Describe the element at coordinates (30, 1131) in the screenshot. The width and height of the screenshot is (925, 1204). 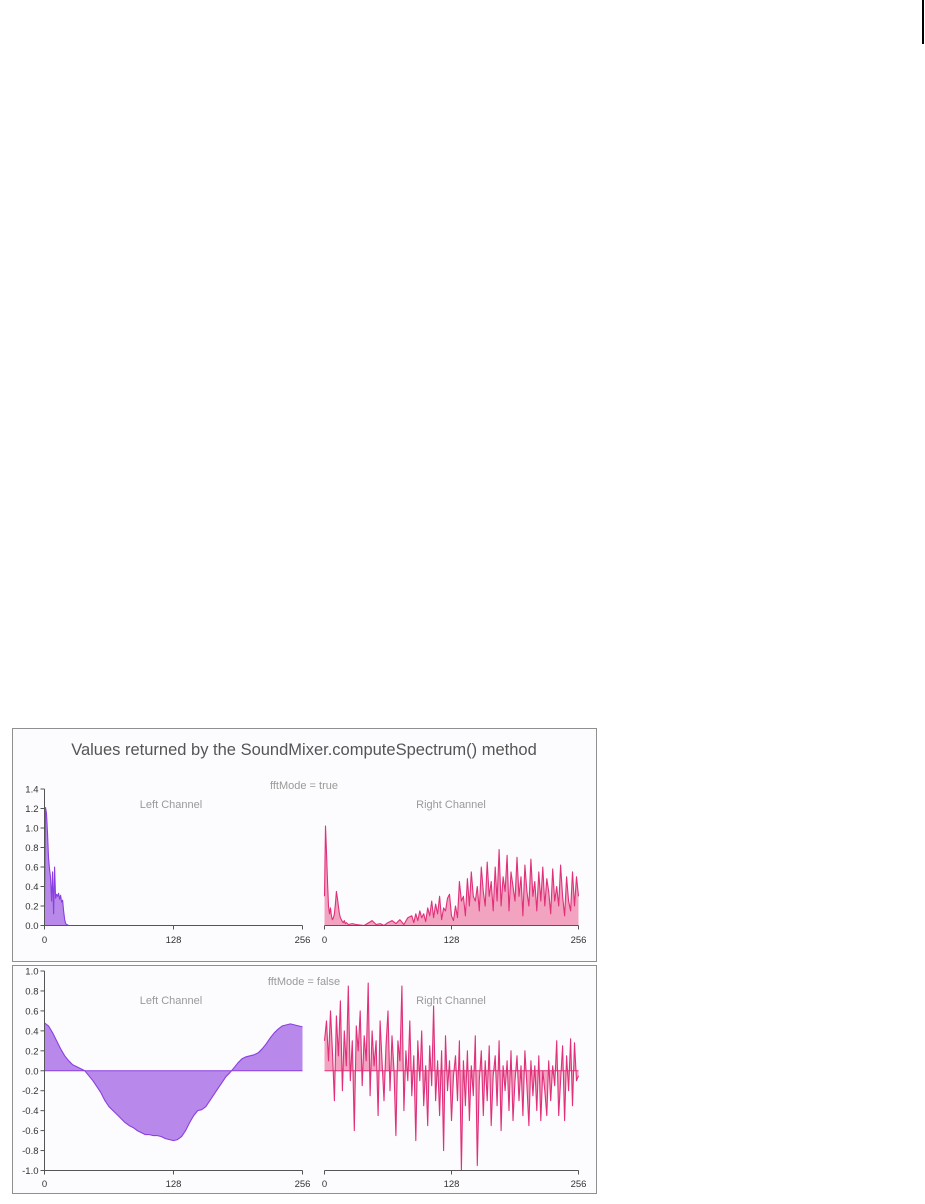
I see `bottom-y-tick-label: -0.6` at that location.